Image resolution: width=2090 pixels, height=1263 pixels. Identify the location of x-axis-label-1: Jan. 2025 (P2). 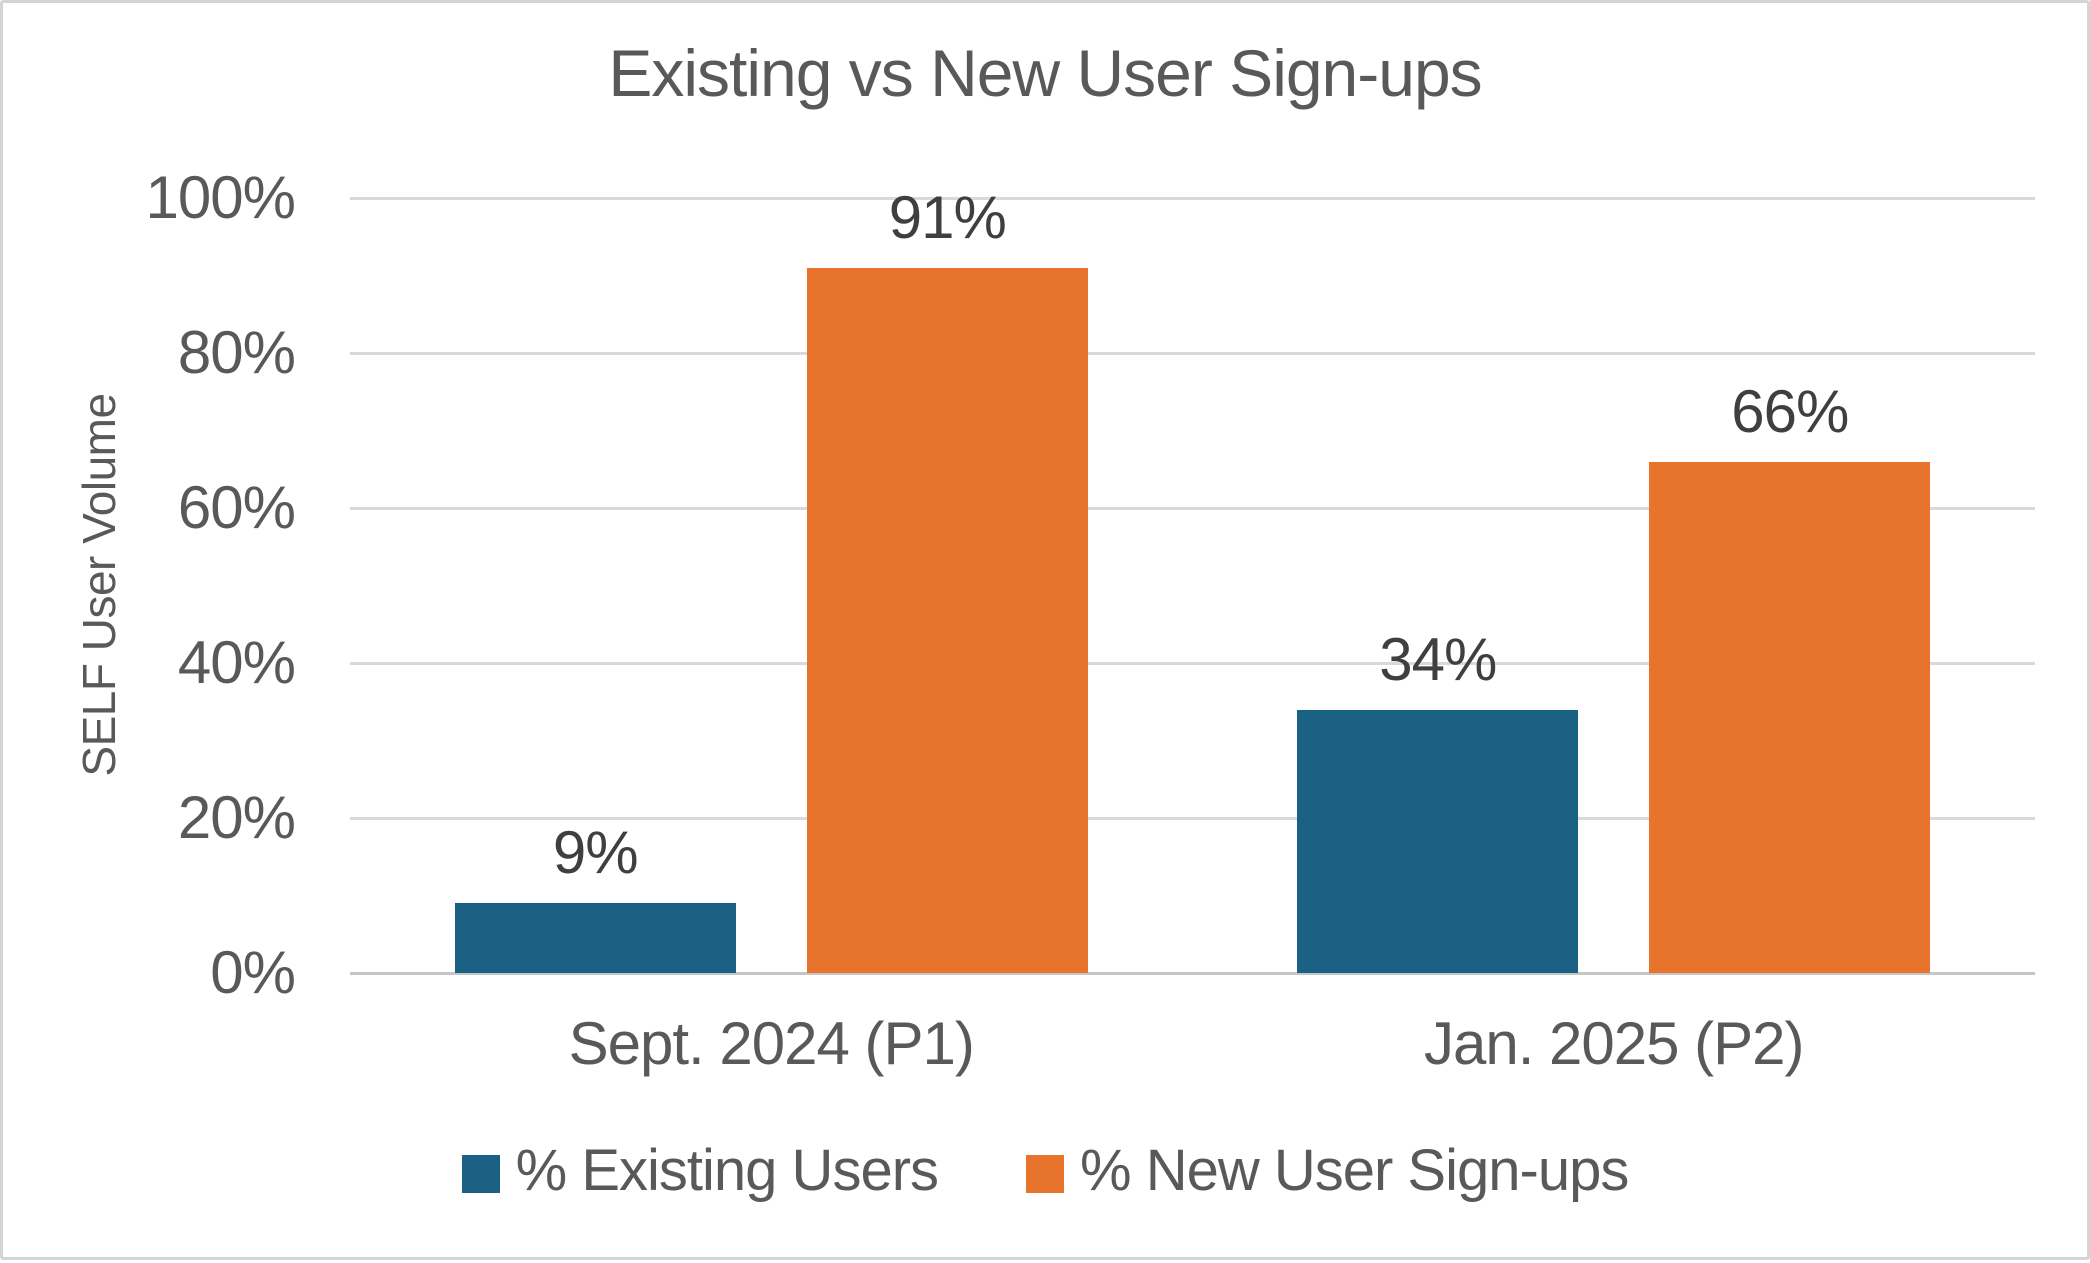
(1614, 1043).